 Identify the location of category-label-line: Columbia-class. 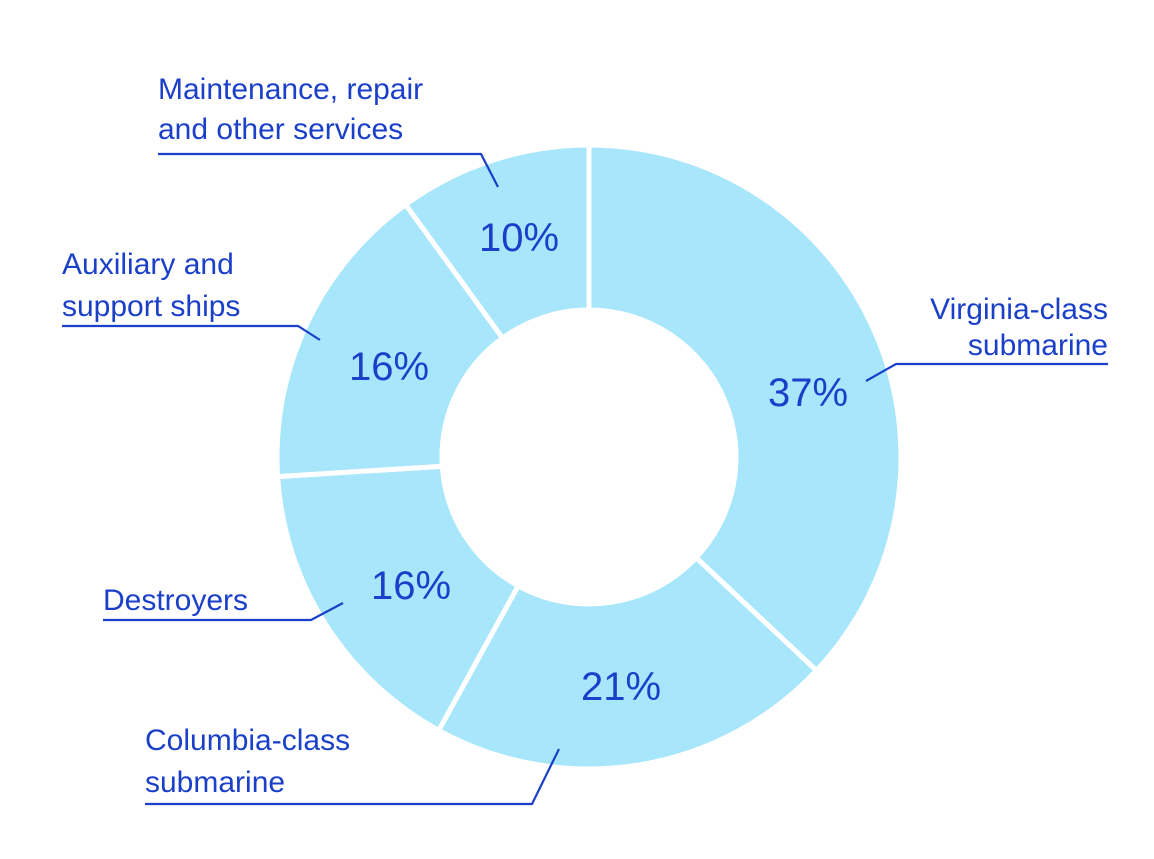
(247, 740).